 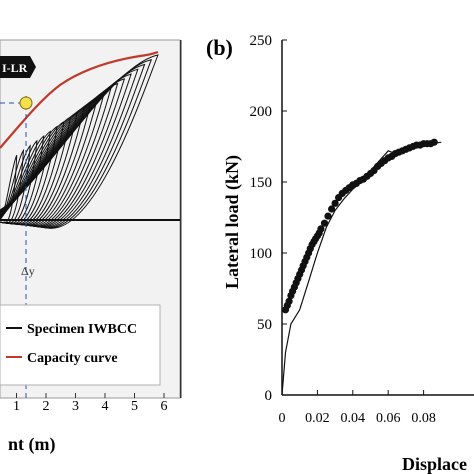 I want to click on panel-a-x-ticks: 1 2 3 4 5 6, so click(x=90, y=403).